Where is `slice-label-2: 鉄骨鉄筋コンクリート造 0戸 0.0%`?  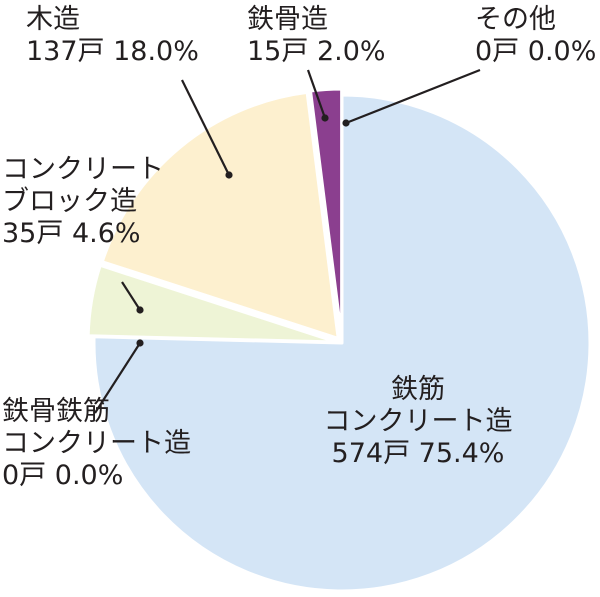 slice-label-2: 鉄骨鉄筋コンクリート造 0戸 0.0% is located at coordinates (96, 443).